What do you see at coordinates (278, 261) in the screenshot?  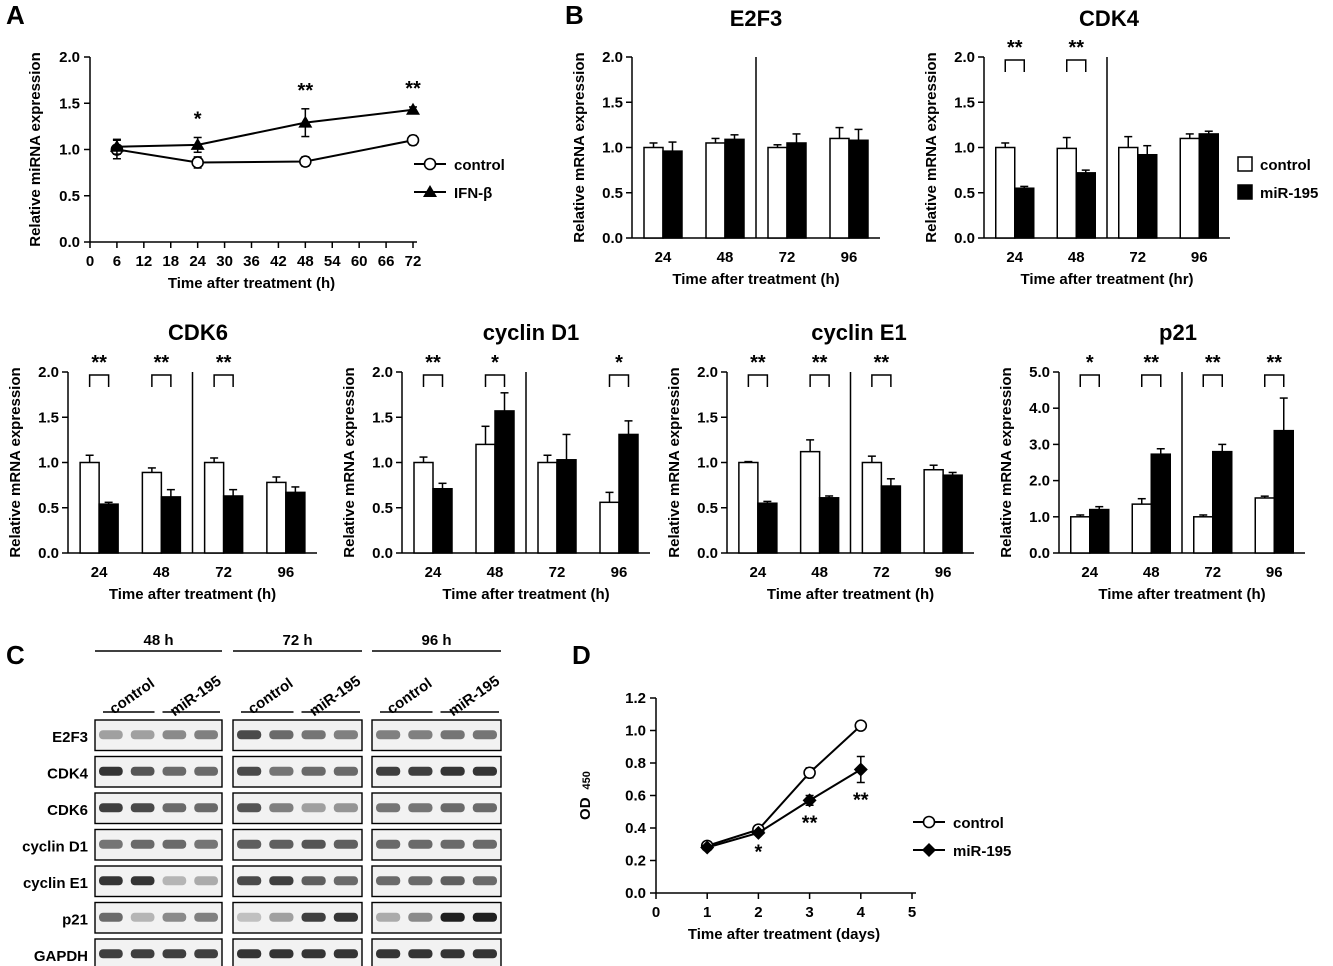 I see `panel-a-x-tick-label: 42` at bounding box center [278, 261].